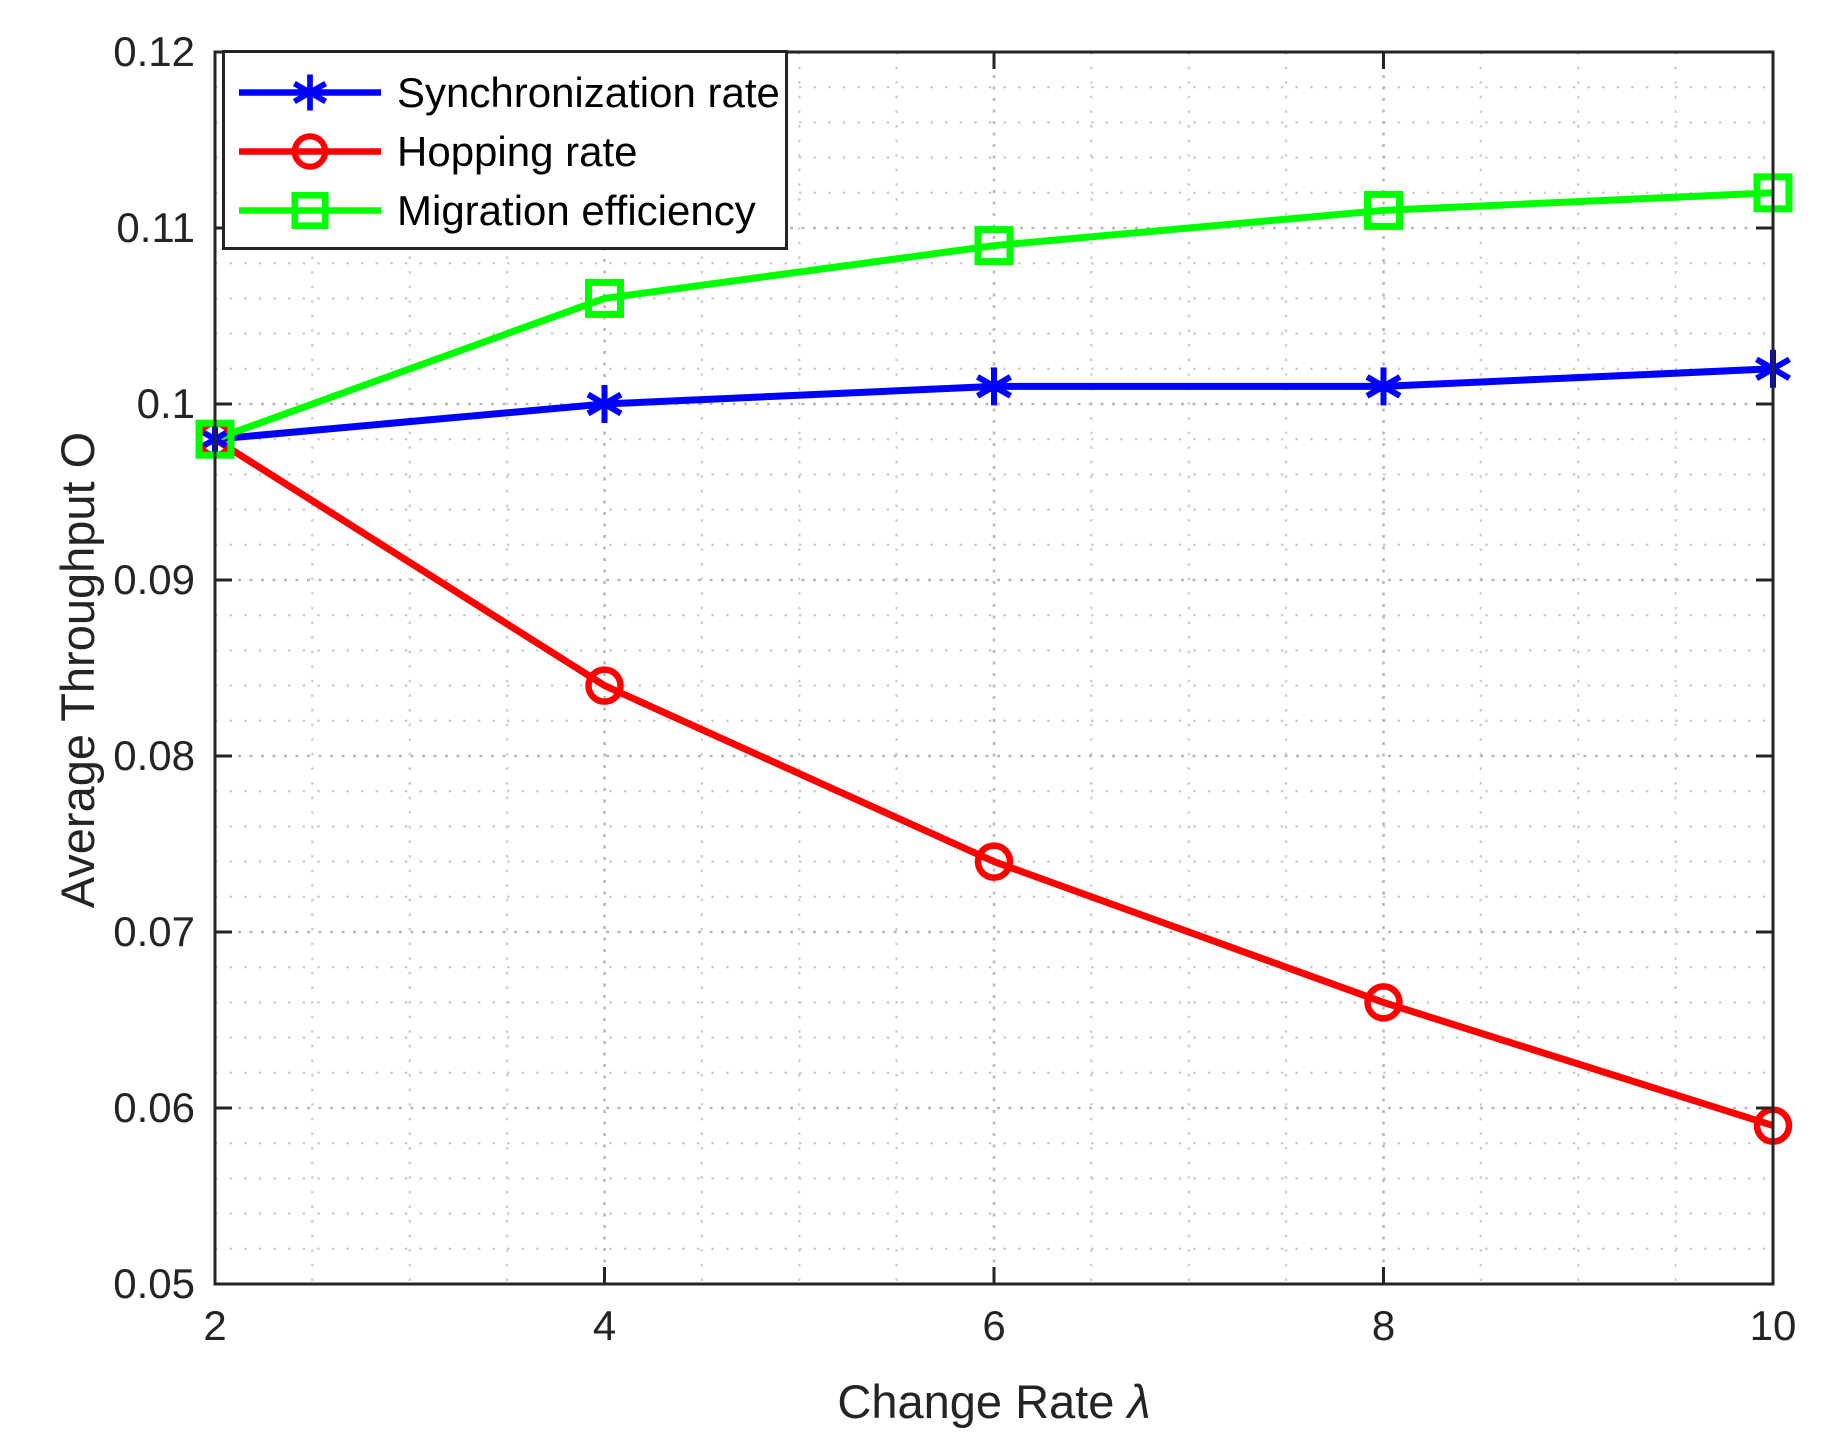 Image resolution: width=1832 pixels, height=1452 pixels. I want to click on y-tick-label: 0.09, so click(154, 579).